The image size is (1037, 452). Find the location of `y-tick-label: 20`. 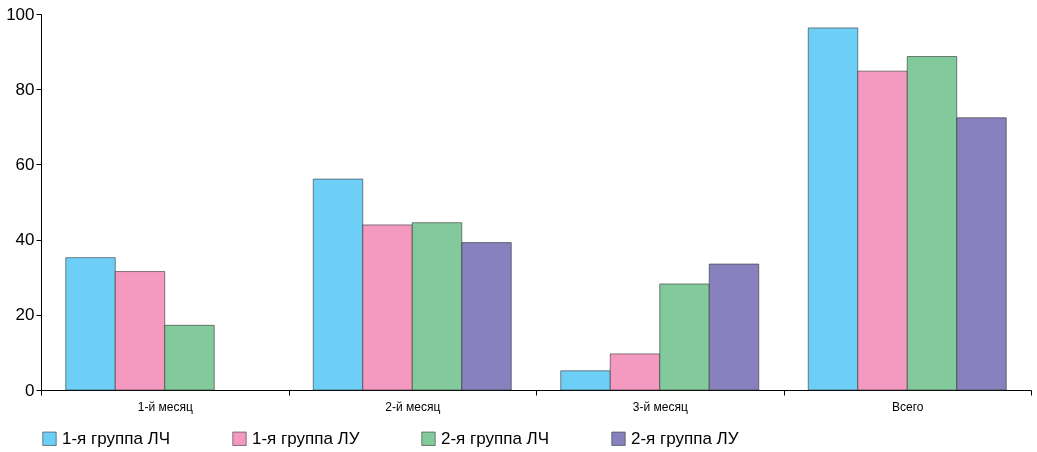

y-tick-label: 20 is located at coordinates (25, 315).